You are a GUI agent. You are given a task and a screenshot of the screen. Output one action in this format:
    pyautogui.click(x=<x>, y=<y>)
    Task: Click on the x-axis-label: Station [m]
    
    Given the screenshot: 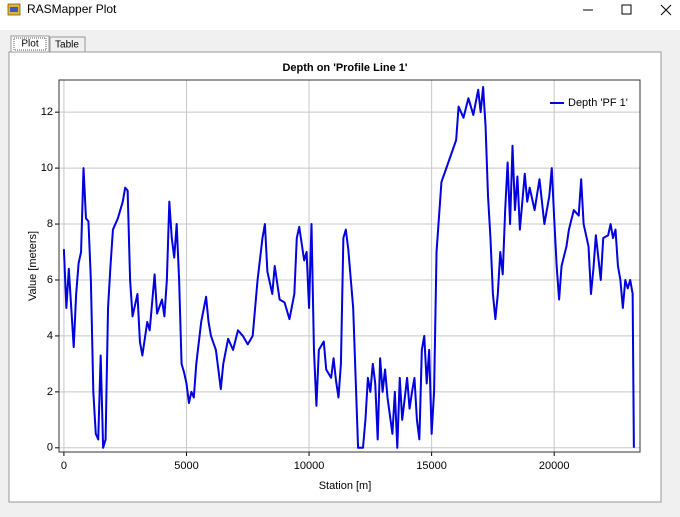 What is the action you would take?
    pyautogui.click(x=345, y=486)
    